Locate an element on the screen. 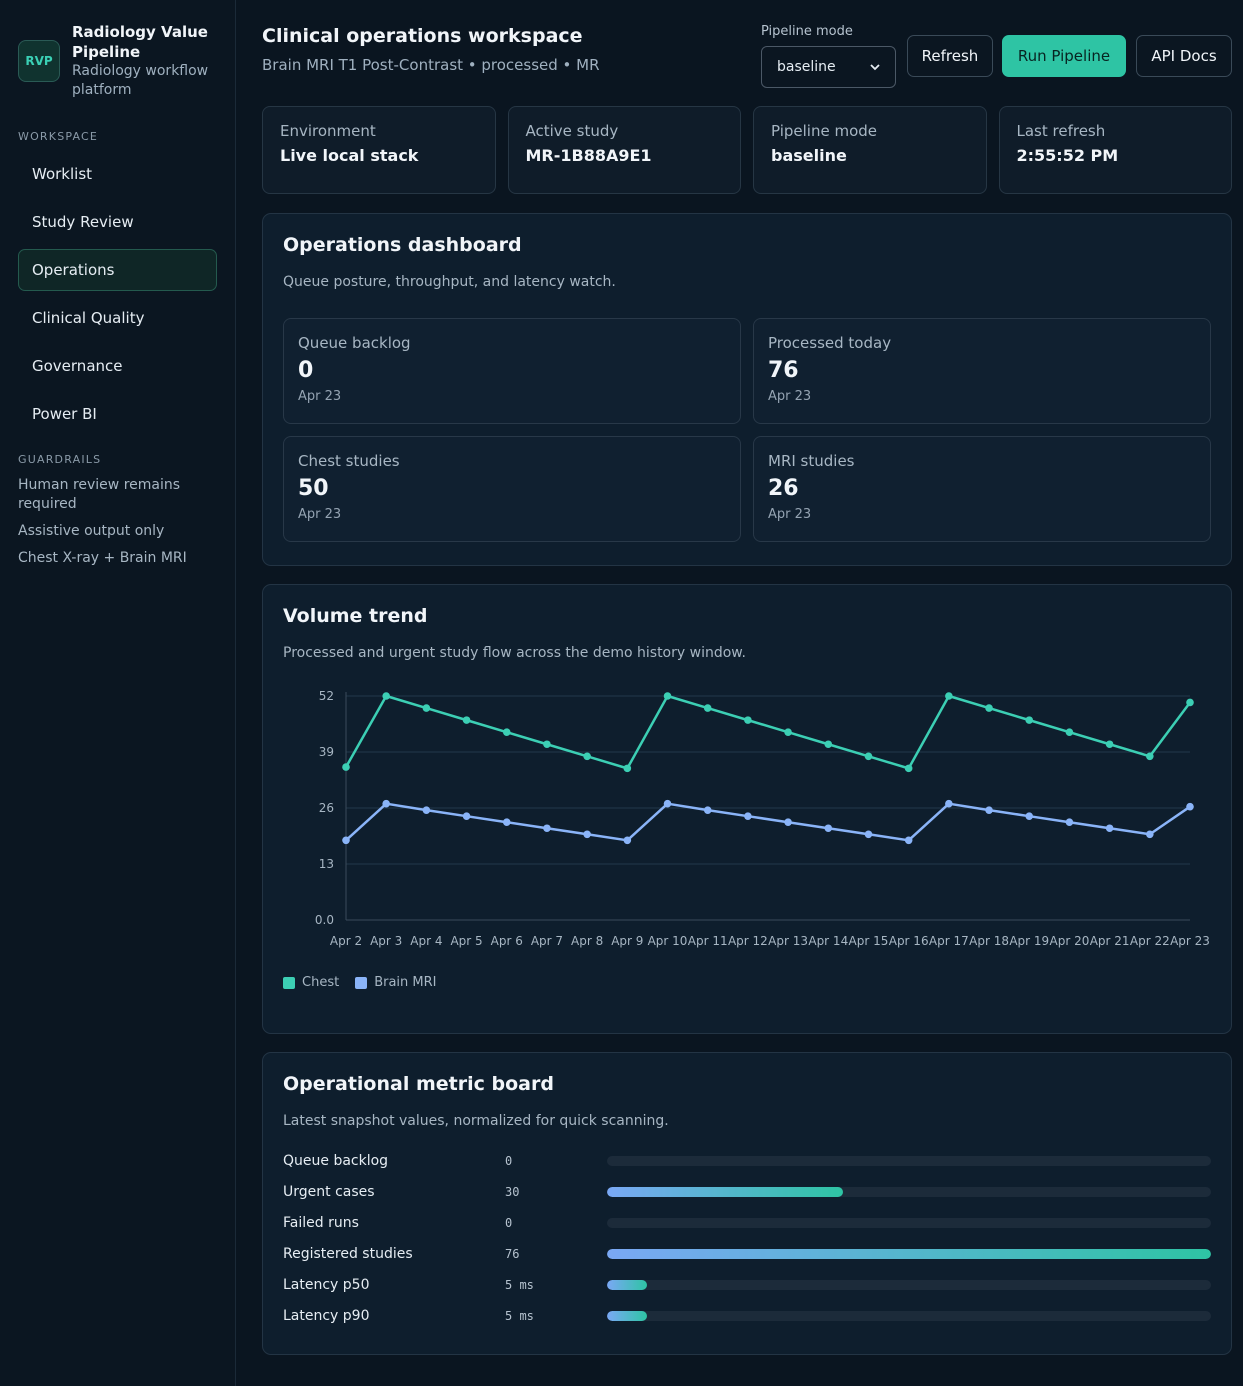  metric-row: Failed runs 0 is located at coordinates (747, 1222).